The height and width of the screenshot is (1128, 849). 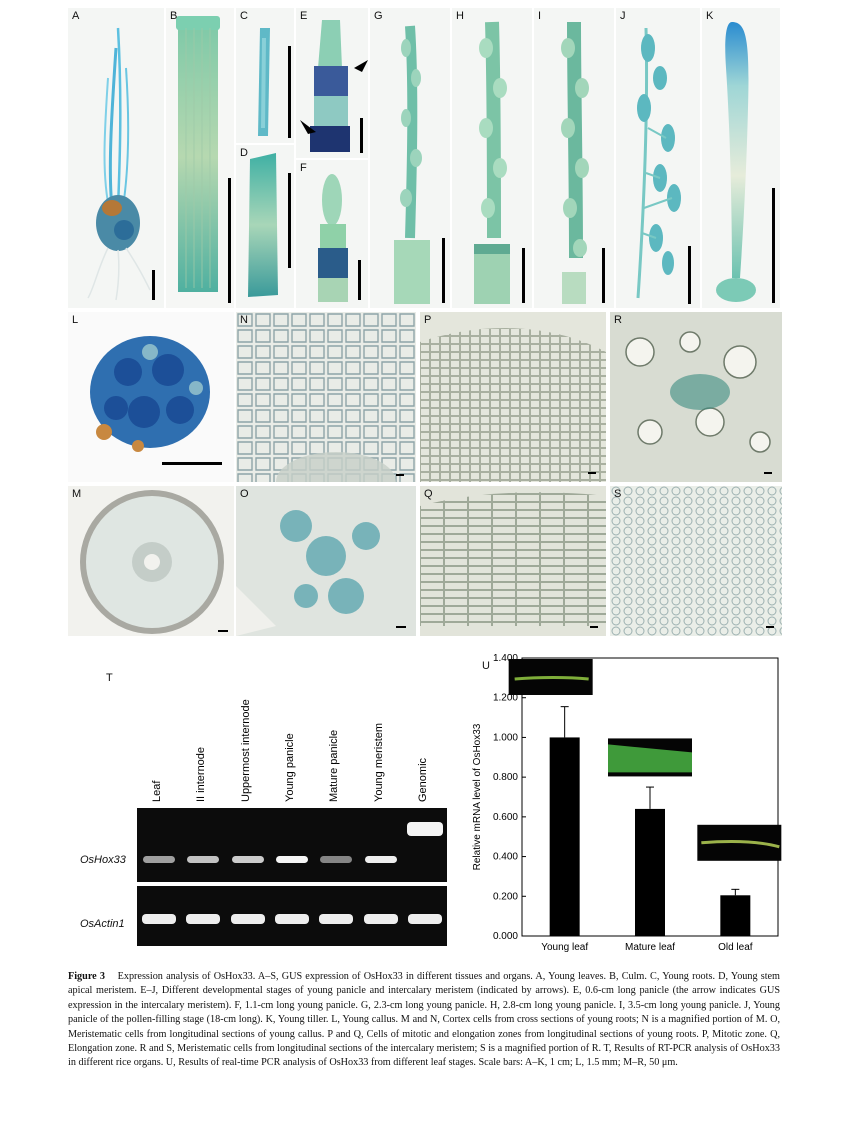 What do you see at coordinates (109, 678) in the screenshot?
I see `panel-label-t: T` at bounding box center [109, 678].